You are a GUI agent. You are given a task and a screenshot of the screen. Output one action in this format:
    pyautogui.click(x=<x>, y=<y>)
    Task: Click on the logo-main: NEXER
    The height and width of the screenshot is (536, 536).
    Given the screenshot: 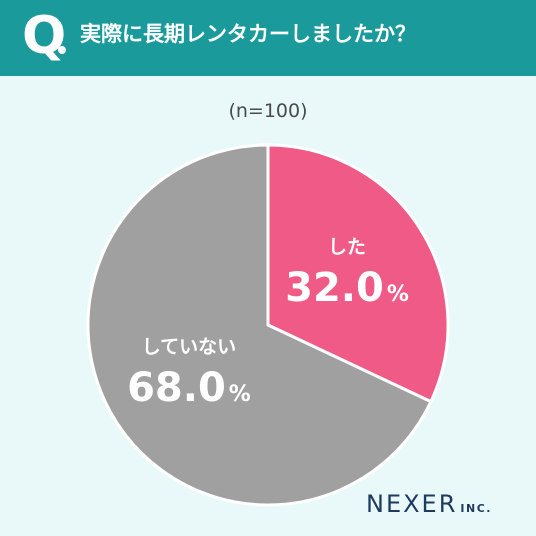 What is the action you would take?
    pyautogui.click(x=412, y=504)
    